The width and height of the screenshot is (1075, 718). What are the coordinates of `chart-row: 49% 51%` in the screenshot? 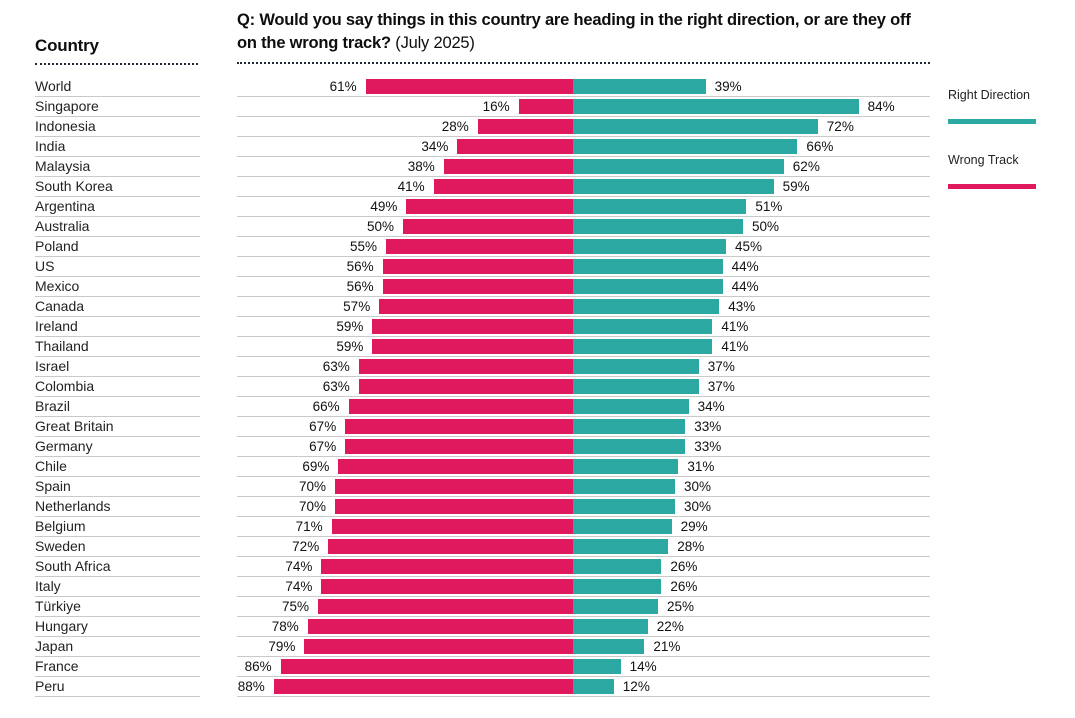 It's located at (583, 207).